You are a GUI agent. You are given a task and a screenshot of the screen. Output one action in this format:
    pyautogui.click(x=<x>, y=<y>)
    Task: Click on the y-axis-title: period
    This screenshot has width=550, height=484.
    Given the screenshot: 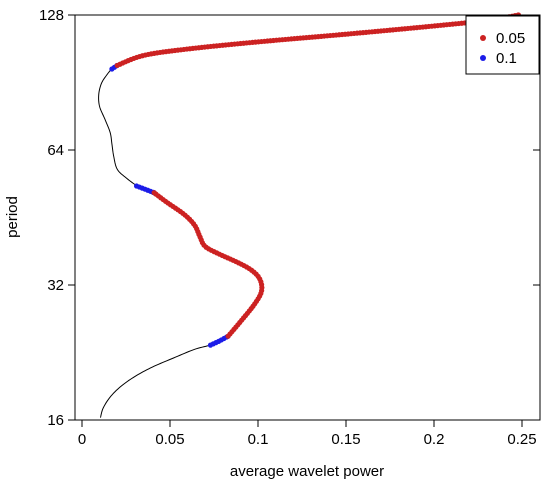 What is the action you would take?
    pyautogui.click(x=12, y=217)
    